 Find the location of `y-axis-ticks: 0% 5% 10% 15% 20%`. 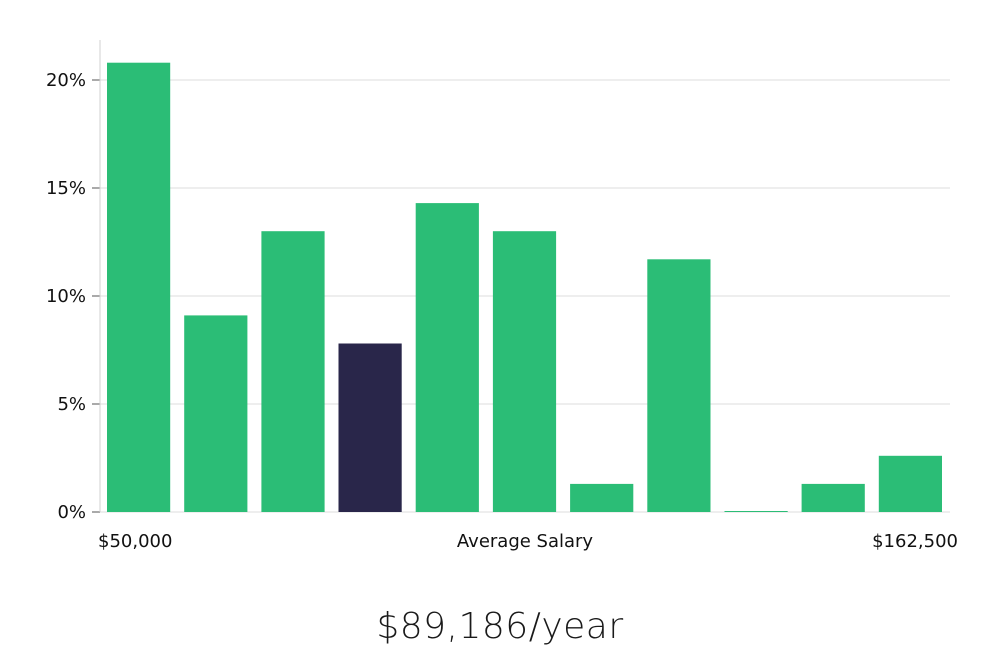

y-axis-ticks: 0% 5% 10% 15% 20% is located at coordinates (73, 296).